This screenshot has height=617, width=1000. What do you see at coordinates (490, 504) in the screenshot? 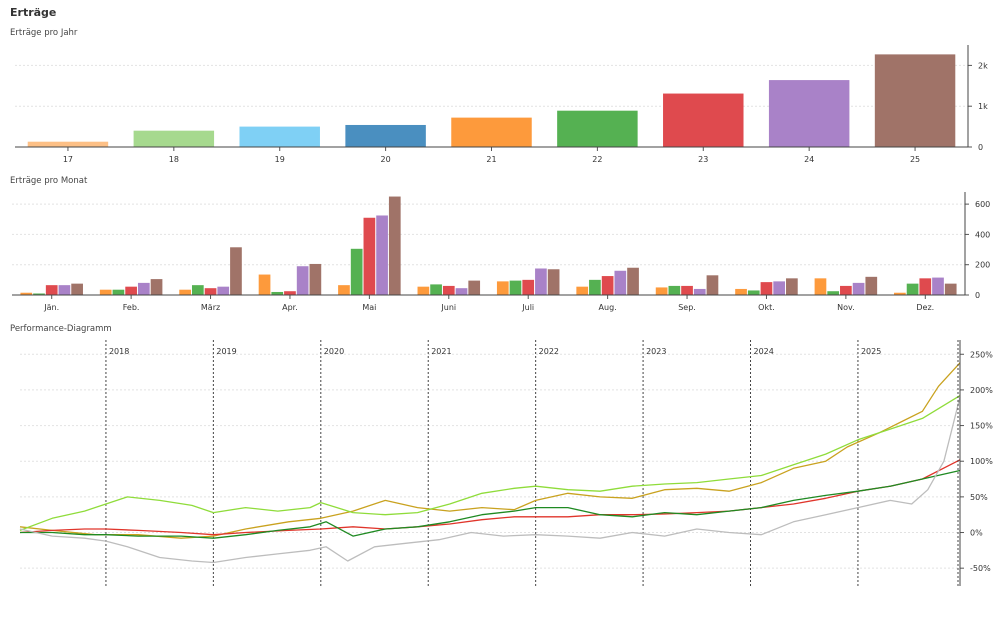
I see `performance-line-darkgreen` at bounding box center [490, 504].